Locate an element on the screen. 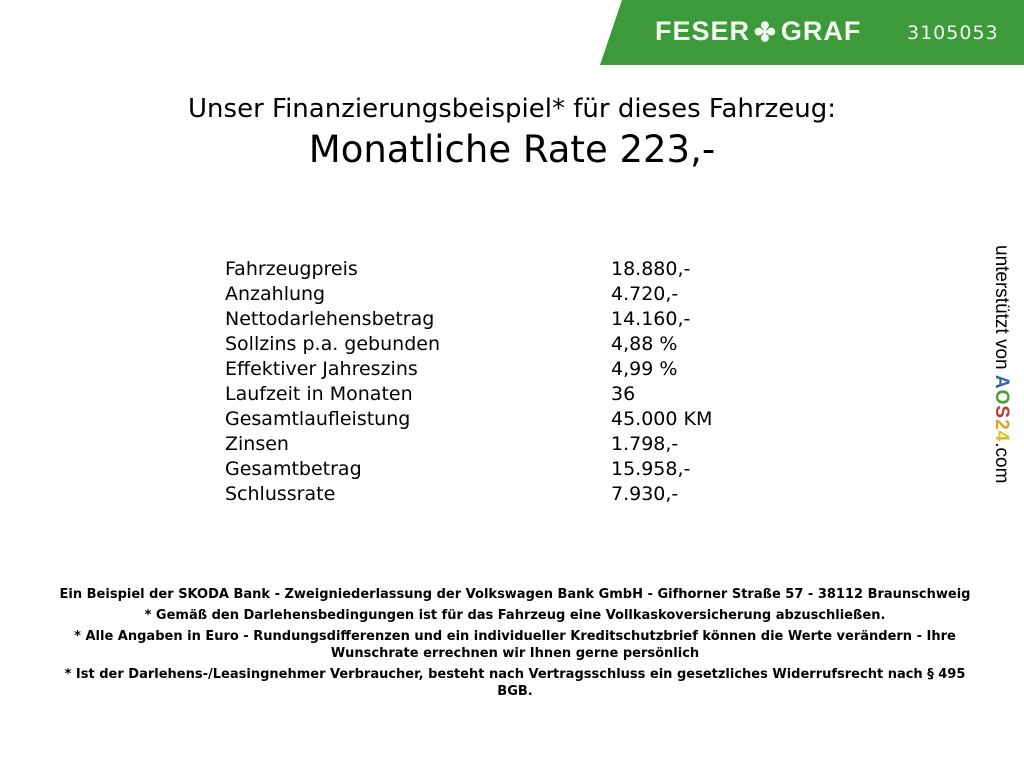 The height and width of the screenshot is (768, 1024). aos24-suffix: .com is located at coordinates (1001, 463).